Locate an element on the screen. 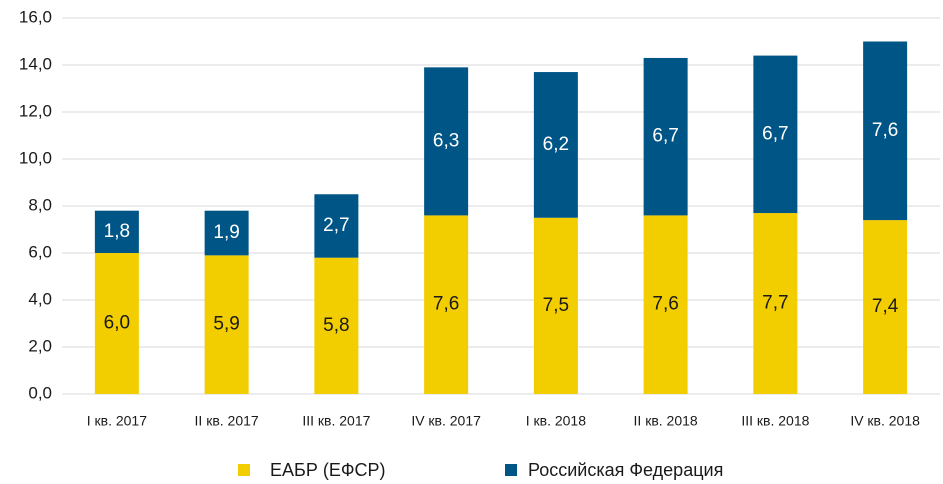 The width and height of the screenshot is (943, 484). value-label: 7,5 is located at coordinates (556, 305).